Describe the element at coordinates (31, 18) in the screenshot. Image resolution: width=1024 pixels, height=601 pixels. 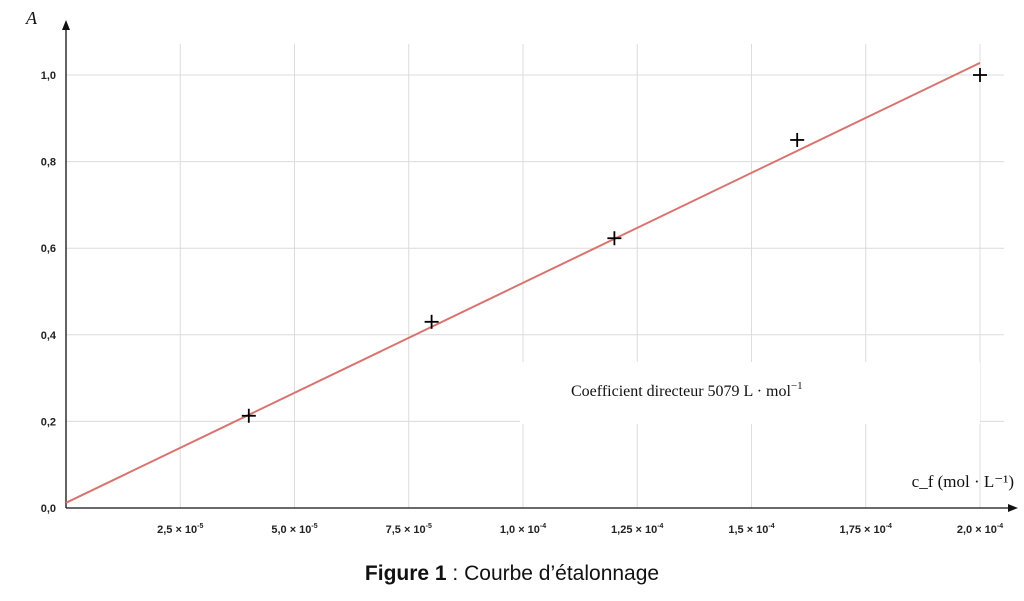
I see `y-axis-label: A` at that location.